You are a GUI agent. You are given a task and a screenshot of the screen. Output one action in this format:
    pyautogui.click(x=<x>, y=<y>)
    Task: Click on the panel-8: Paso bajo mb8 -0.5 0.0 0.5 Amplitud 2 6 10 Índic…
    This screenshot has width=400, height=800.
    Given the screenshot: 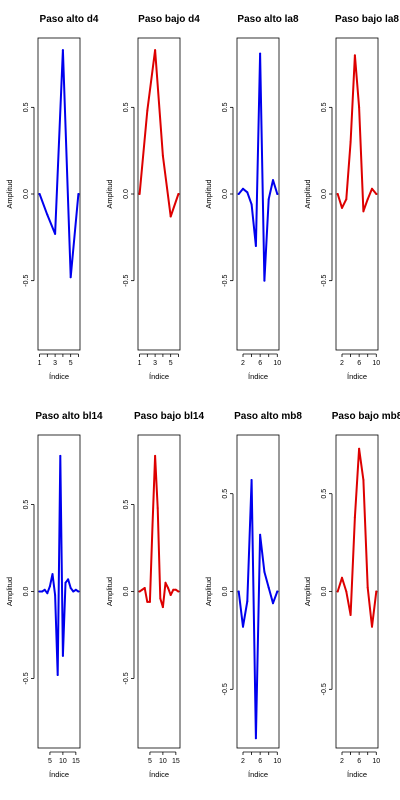 What is the action you would take?
    pyautogui.click(x=351, y=595)
    